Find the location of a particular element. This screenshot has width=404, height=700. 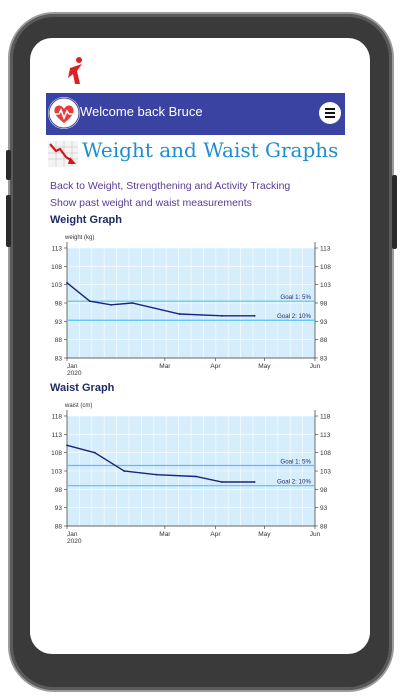

weight-graph-heading: Weight Graph is located at coordinates (86, 220).